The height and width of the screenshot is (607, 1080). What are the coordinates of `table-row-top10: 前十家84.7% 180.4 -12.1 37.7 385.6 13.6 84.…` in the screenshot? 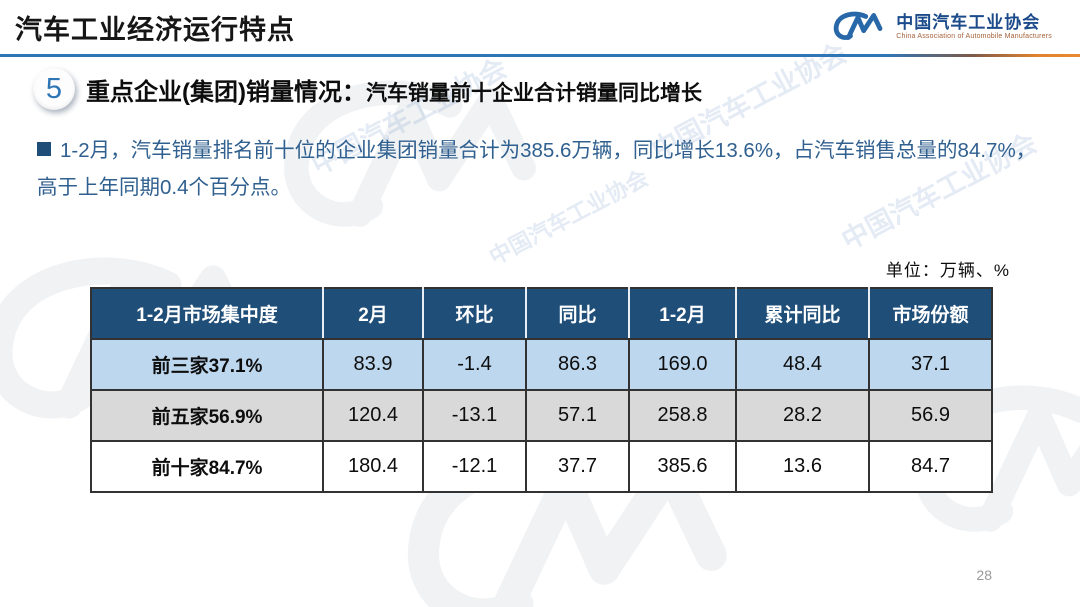 It's located at (541, 466).